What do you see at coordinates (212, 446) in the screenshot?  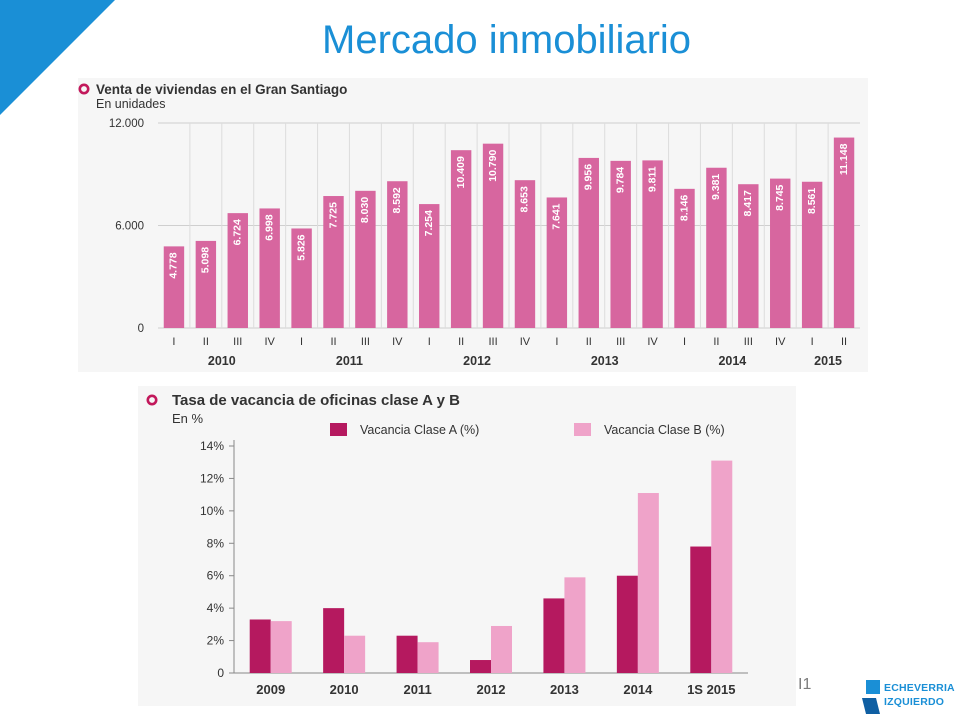 I see `chart2-ytick-label: 14%` at bounding box center [212, 446].